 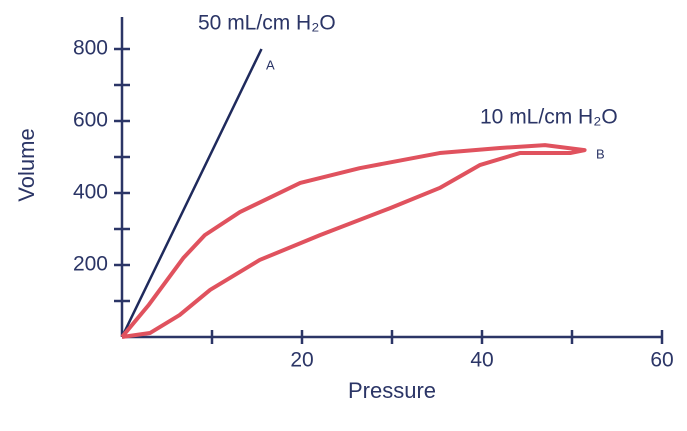 I want to click on x-tick-label: 20, so click(x=301, y=360).